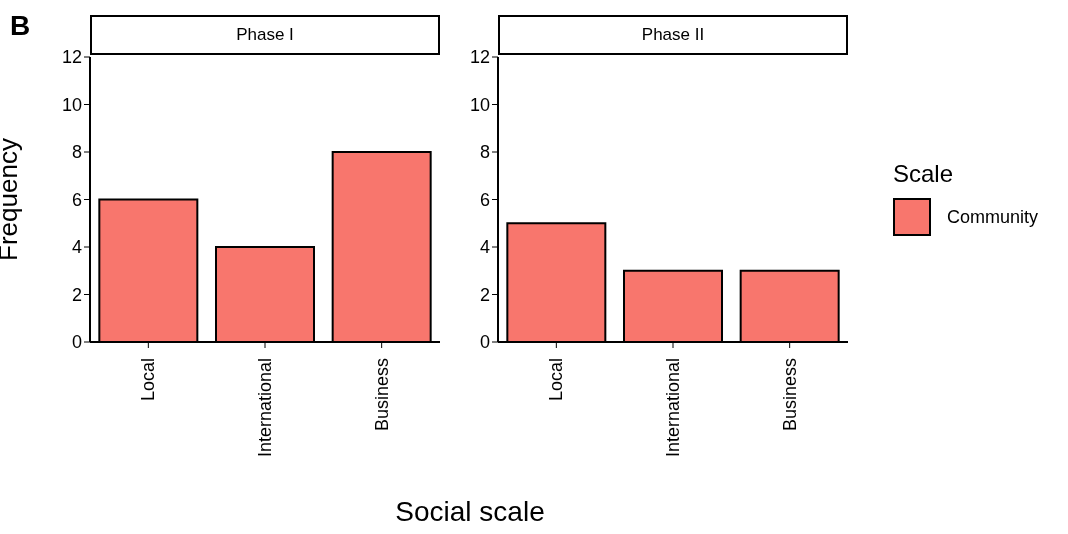 The width and height of the screenshot is (1068, 534). I want to click on text: B, so click(20, 26).